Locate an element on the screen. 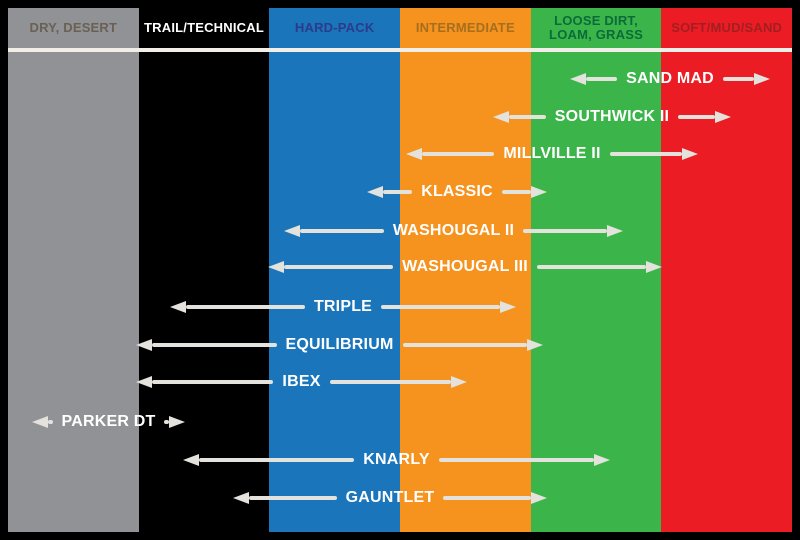 This screenshot has width=800, height=540. tire-label-klassic: KLASSIC is located at coordinates (457, 191).